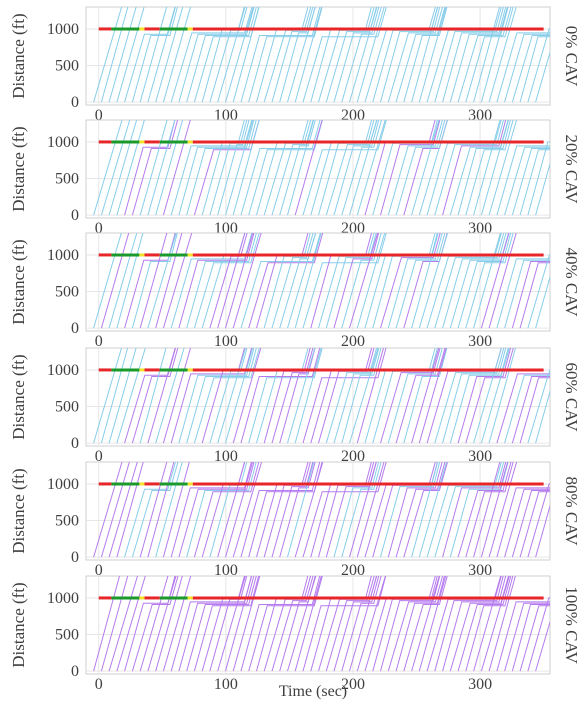  I want to click on panel-label: 0% CAV, so click(571, 56).